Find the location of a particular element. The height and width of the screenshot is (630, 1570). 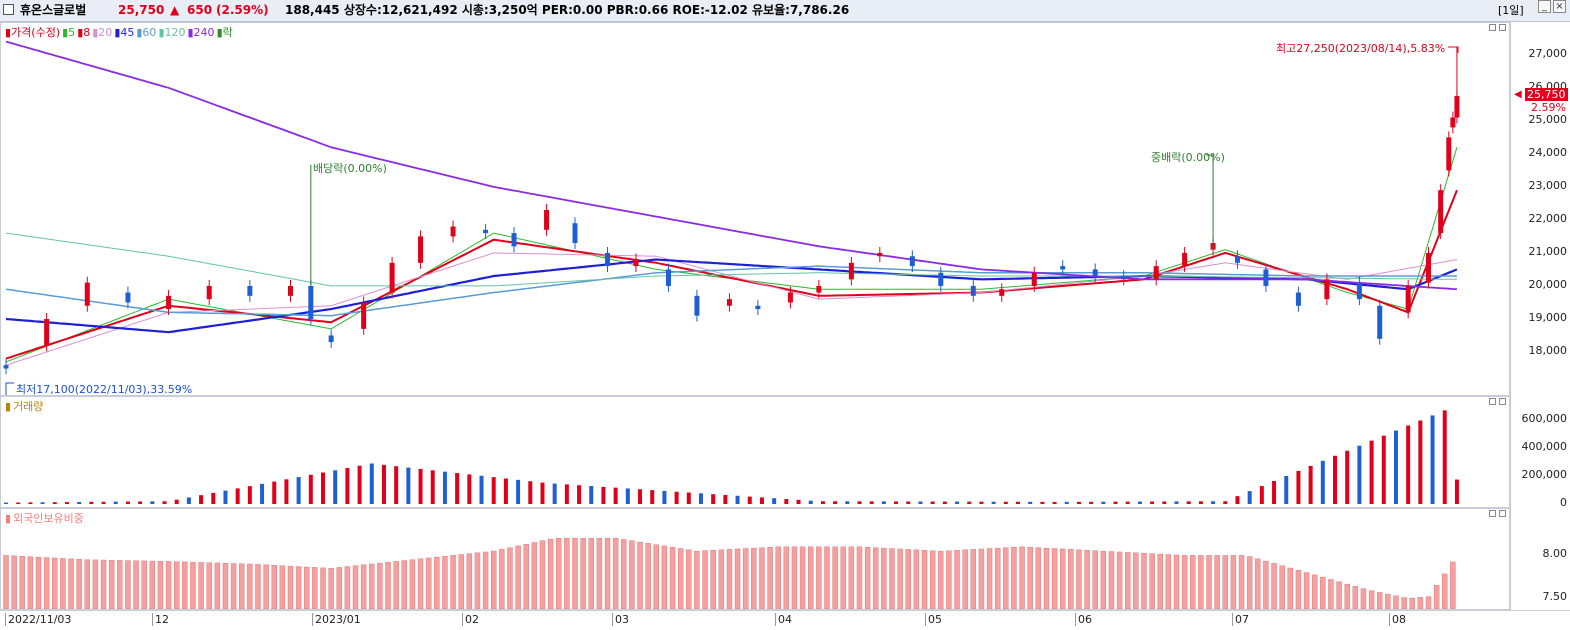

price-pointer-icon: ◀ is located at coordinates (1518, 94).